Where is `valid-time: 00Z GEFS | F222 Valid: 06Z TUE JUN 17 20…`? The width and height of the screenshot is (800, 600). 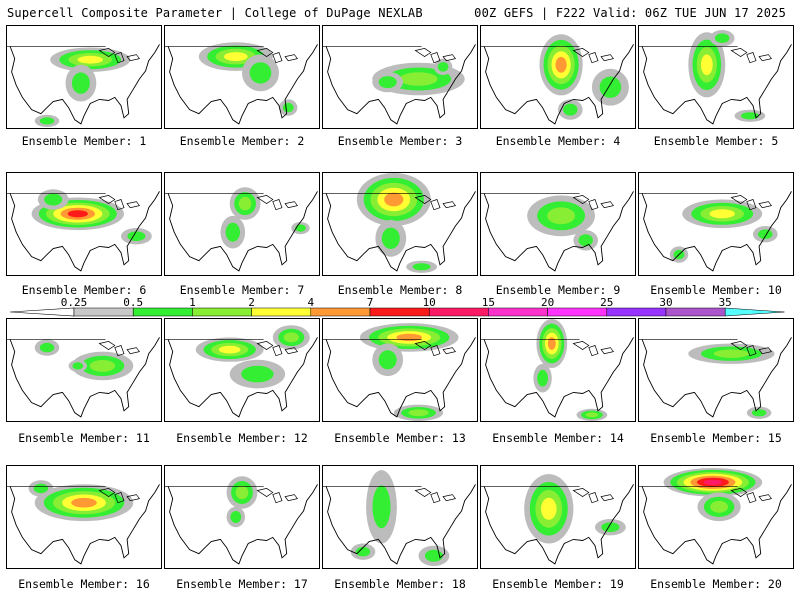 valid-time: 00Z GEFS | F222 Valid: 06Z TUE JUN 17 20… is located at coordinates (630, 13).